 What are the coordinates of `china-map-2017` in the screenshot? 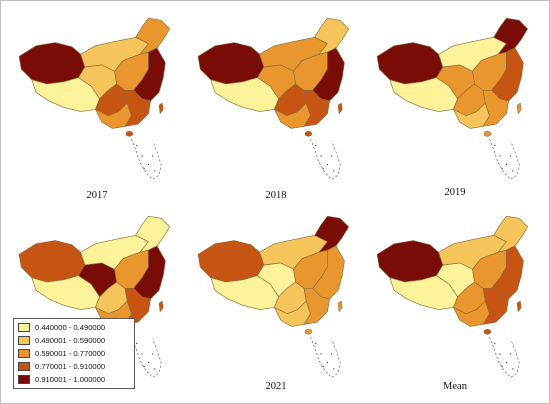 It's located at (94, 98).